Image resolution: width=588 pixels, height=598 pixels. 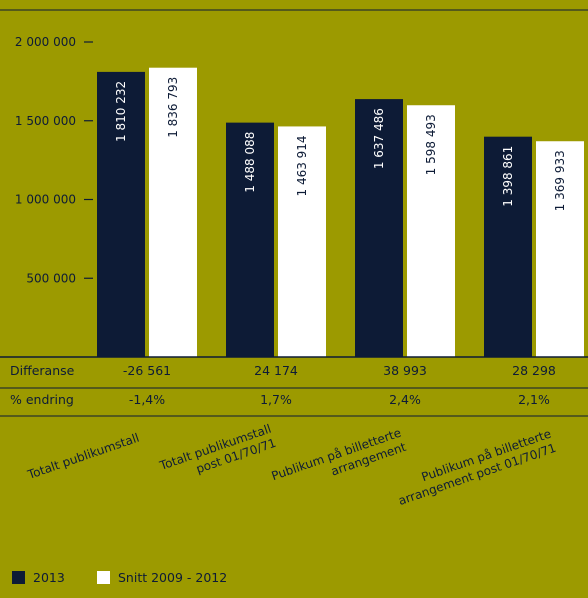 What do you see at coordinates (508, 176) in the screenshot?
I see `bar-value-label: 1 398 861` at bounding box center [508, 176].